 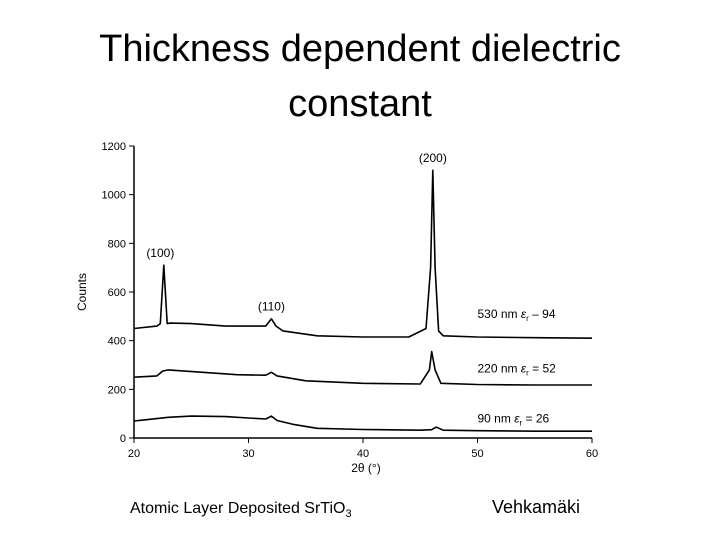 What do you see at coordinates (117, 342) in the screenshot?
I see `y-tick-label: 400` at bounding box center [117, 342].